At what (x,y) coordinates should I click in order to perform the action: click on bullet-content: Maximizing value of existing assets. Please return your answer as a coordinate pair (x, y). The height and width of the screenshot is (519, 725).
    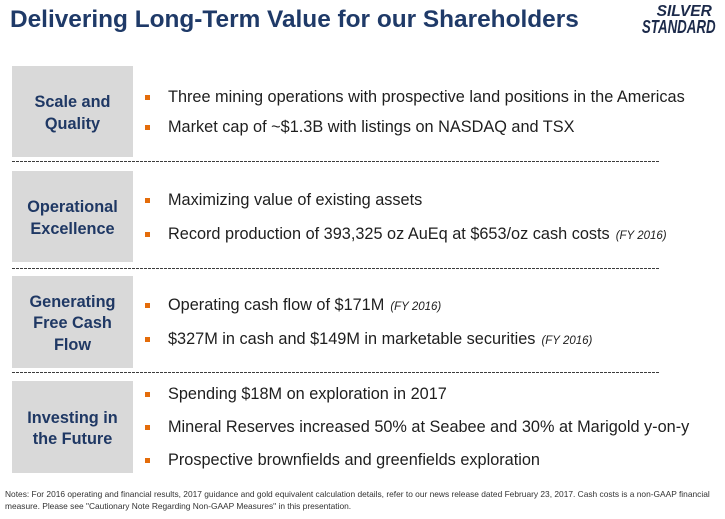
    Looking at the image, I should click on (295, 200).